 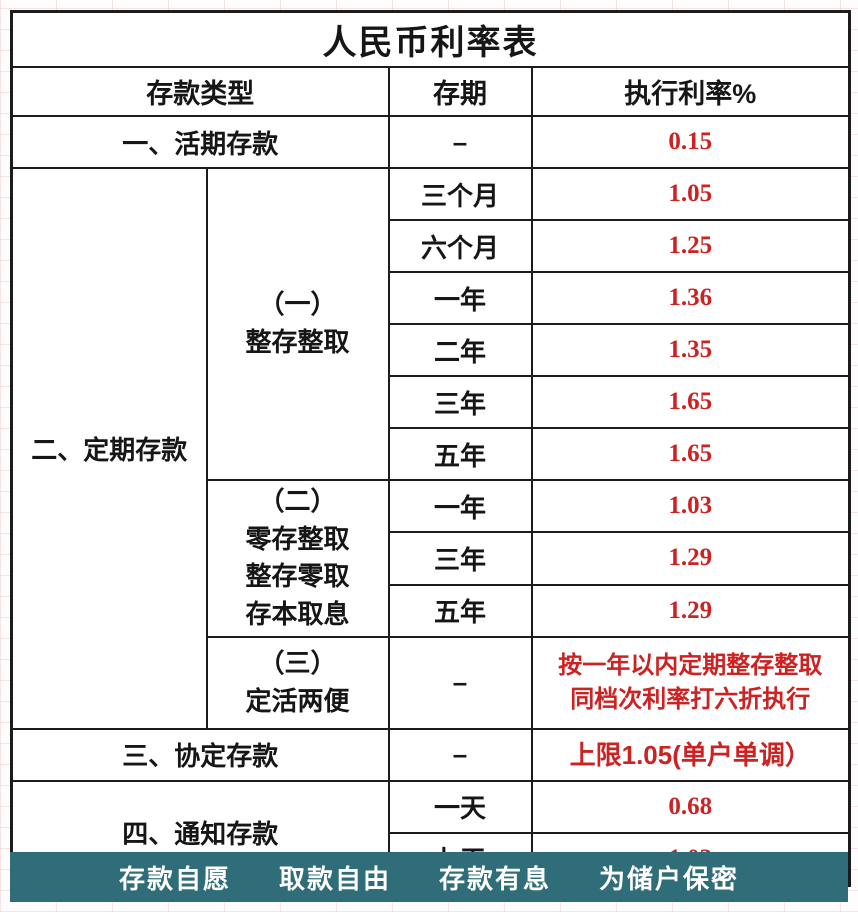 What do you see at coordinates (690, 142) in the screenshot?
I see `demand-rate: 0.15` at bounding box center [690, 142].